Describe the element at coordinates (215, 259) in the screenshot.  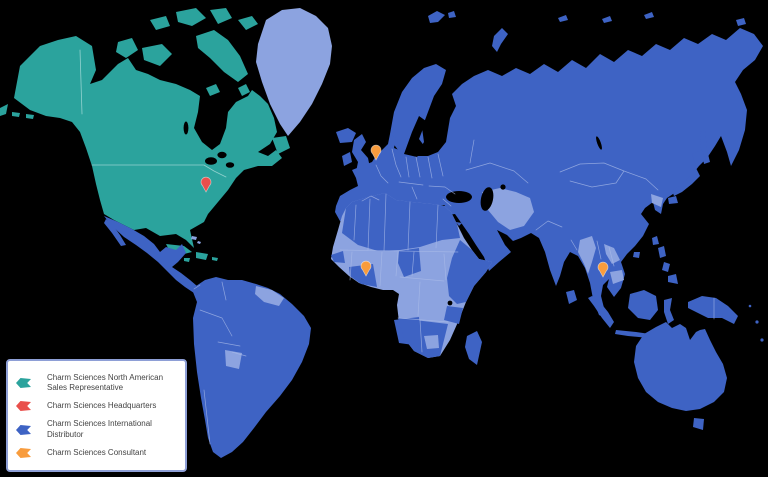
I see `island-puerto-rico` at that location.